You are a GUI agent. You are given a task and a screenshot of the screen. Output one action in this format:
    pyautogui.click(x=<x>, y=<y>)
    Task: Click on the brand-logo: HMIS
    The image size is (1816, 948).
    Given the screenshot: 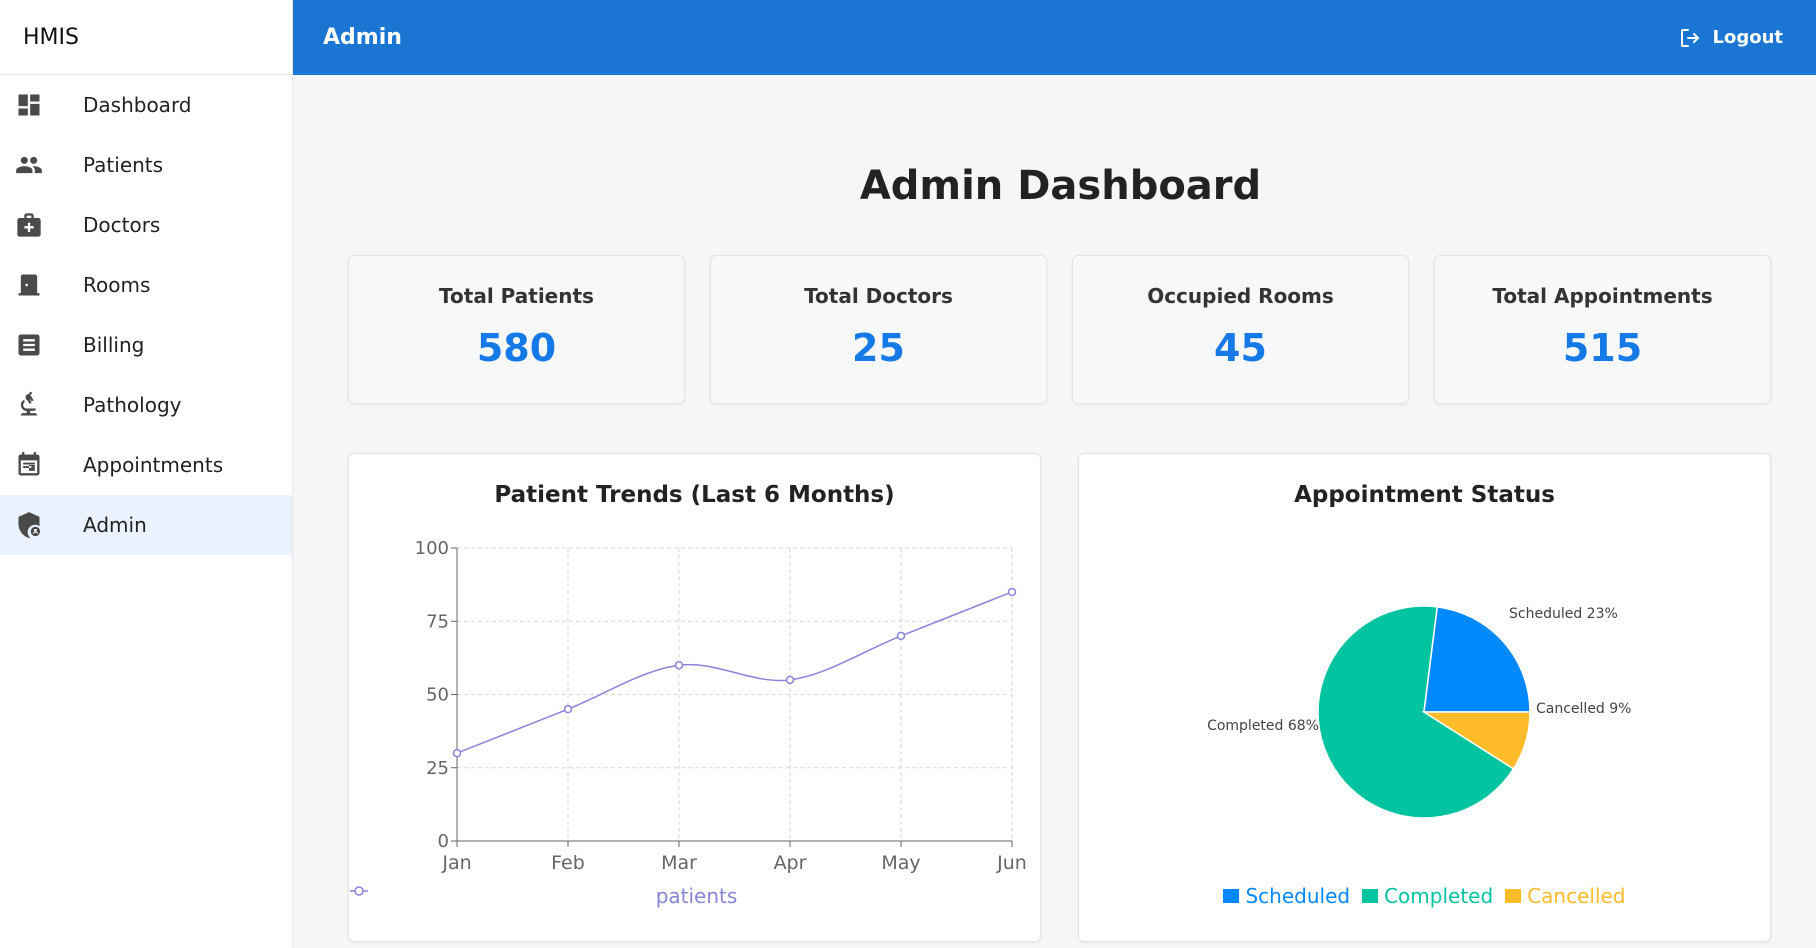 What is the action you would take?
    pyautogui.click(x=146, y=37)
    